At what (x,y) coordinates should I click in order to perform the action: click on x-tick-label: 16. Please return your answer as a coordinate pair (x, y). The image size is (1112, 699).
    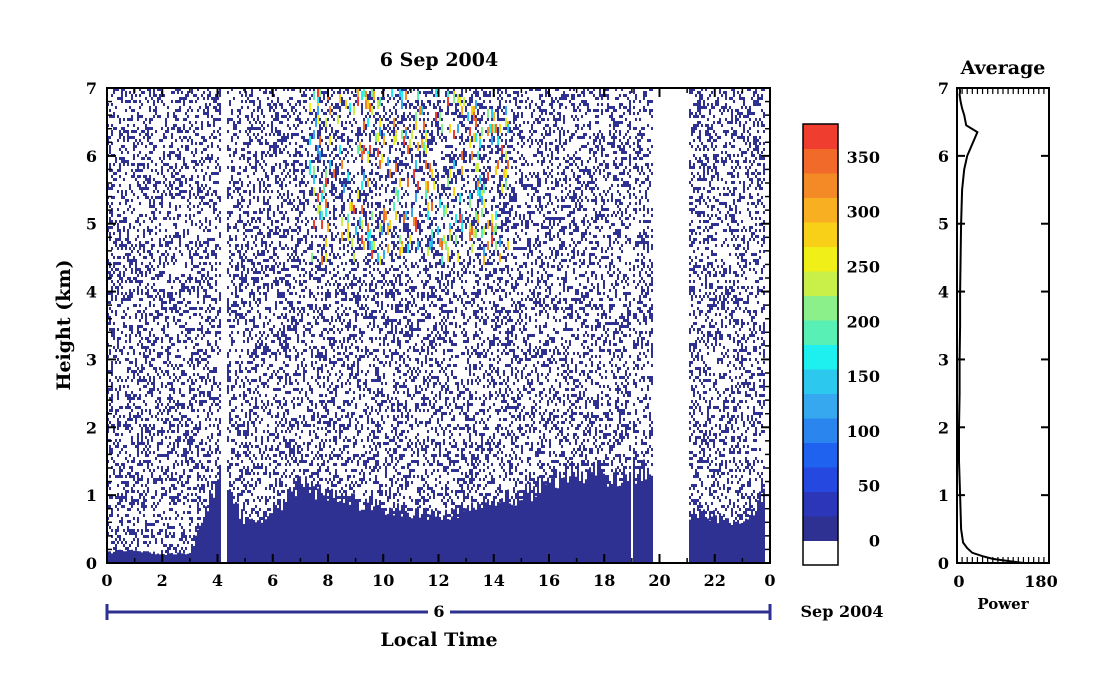
    Looking at the image, I should click on (549, 580).